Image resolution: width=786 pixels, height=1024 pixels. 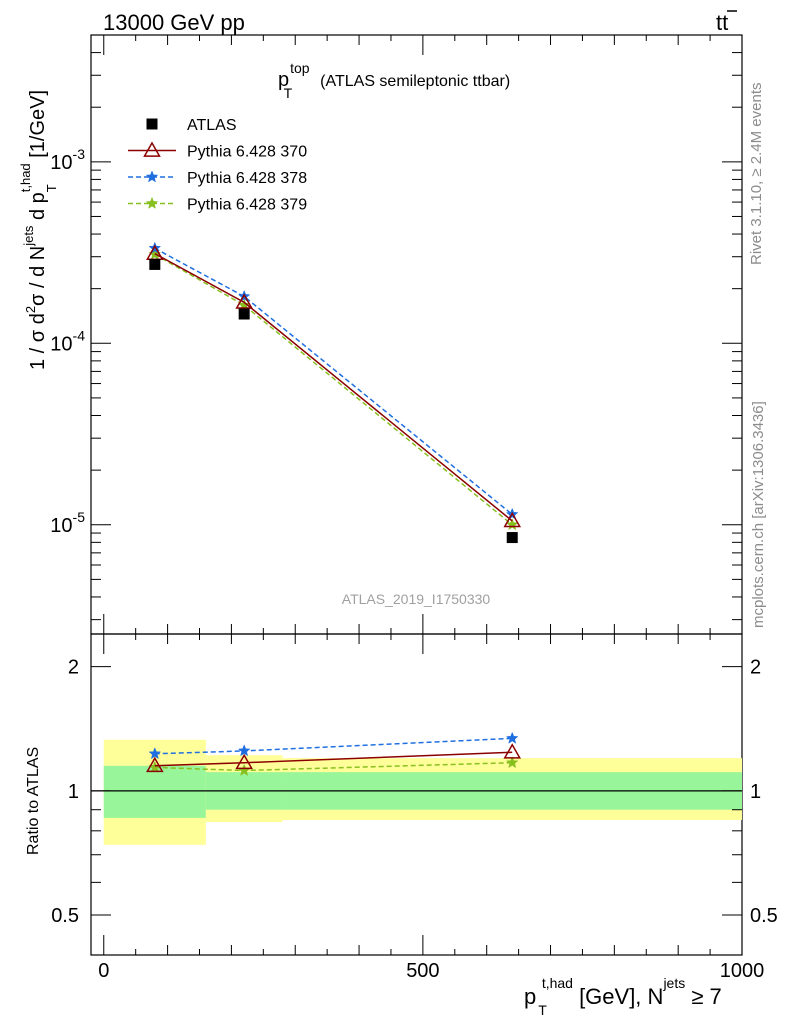 What do you see at coordinates (73, 792) in the screenshot?
I see `ratio-y-tick-label: 1` at bounding box center [73, 792].